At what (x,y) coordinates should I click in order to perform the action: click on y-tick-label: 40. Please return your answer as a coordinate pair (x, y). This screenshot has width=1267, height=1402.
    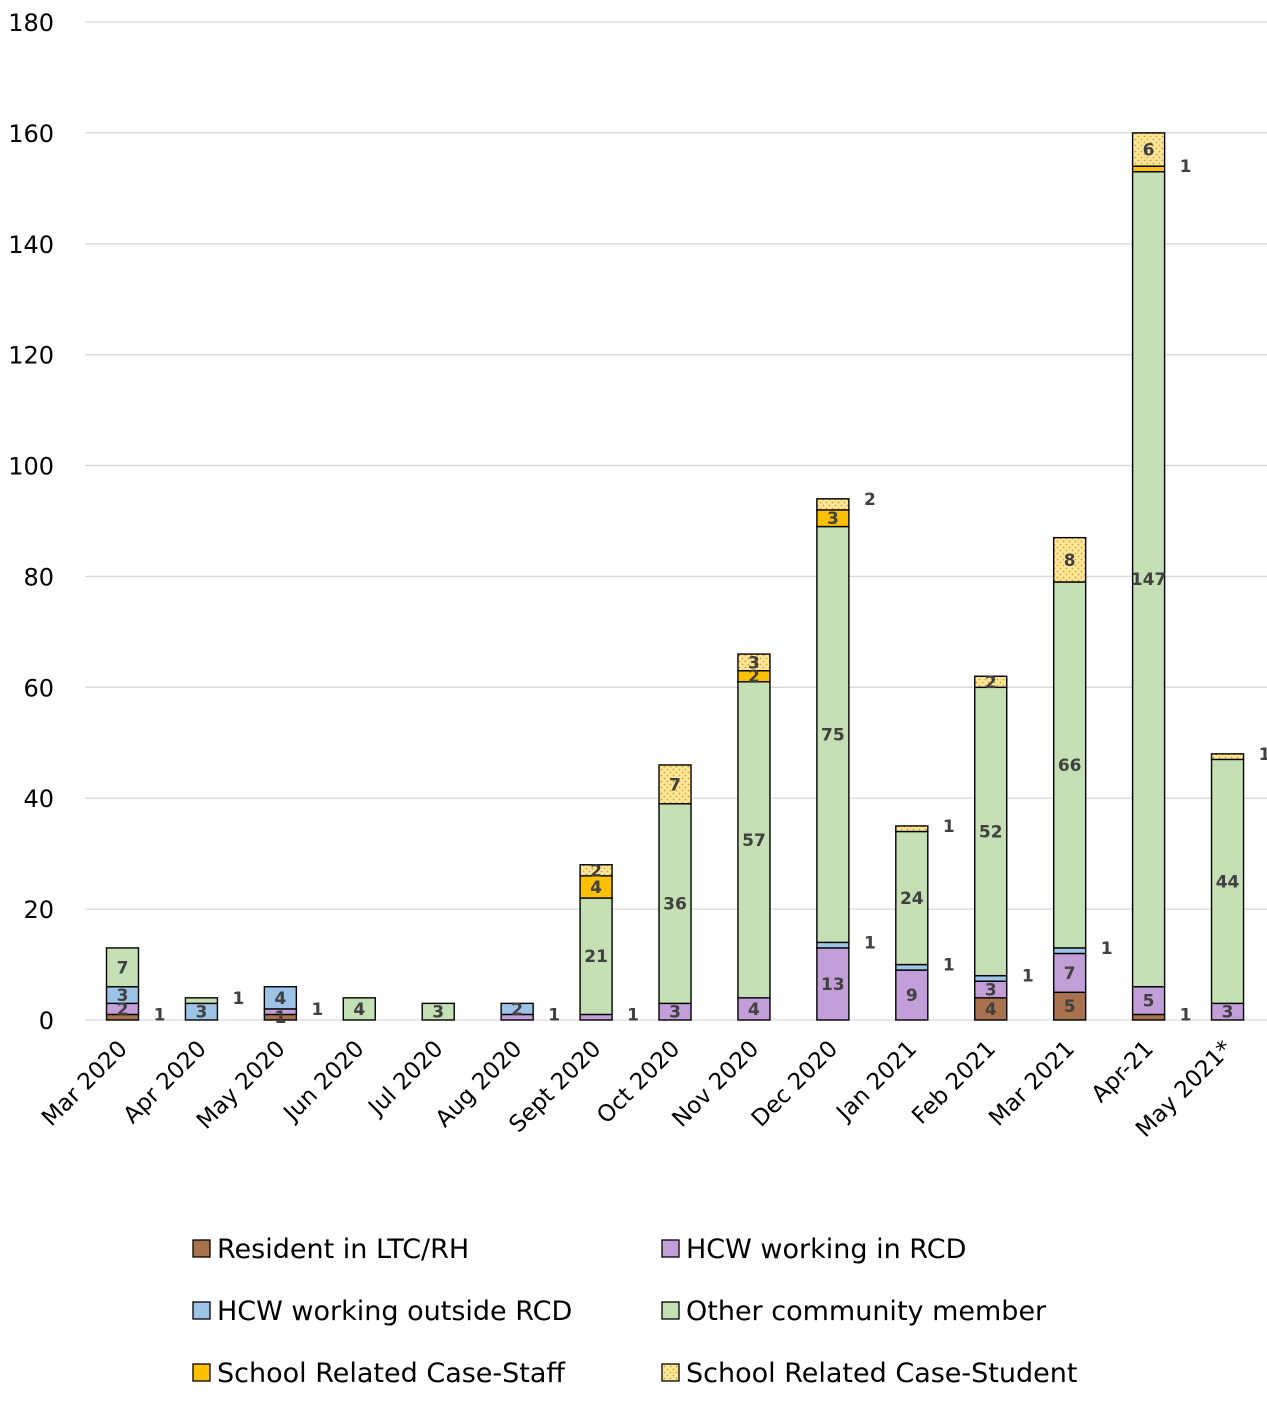
    Looking at the image, I should click on (38, 799).